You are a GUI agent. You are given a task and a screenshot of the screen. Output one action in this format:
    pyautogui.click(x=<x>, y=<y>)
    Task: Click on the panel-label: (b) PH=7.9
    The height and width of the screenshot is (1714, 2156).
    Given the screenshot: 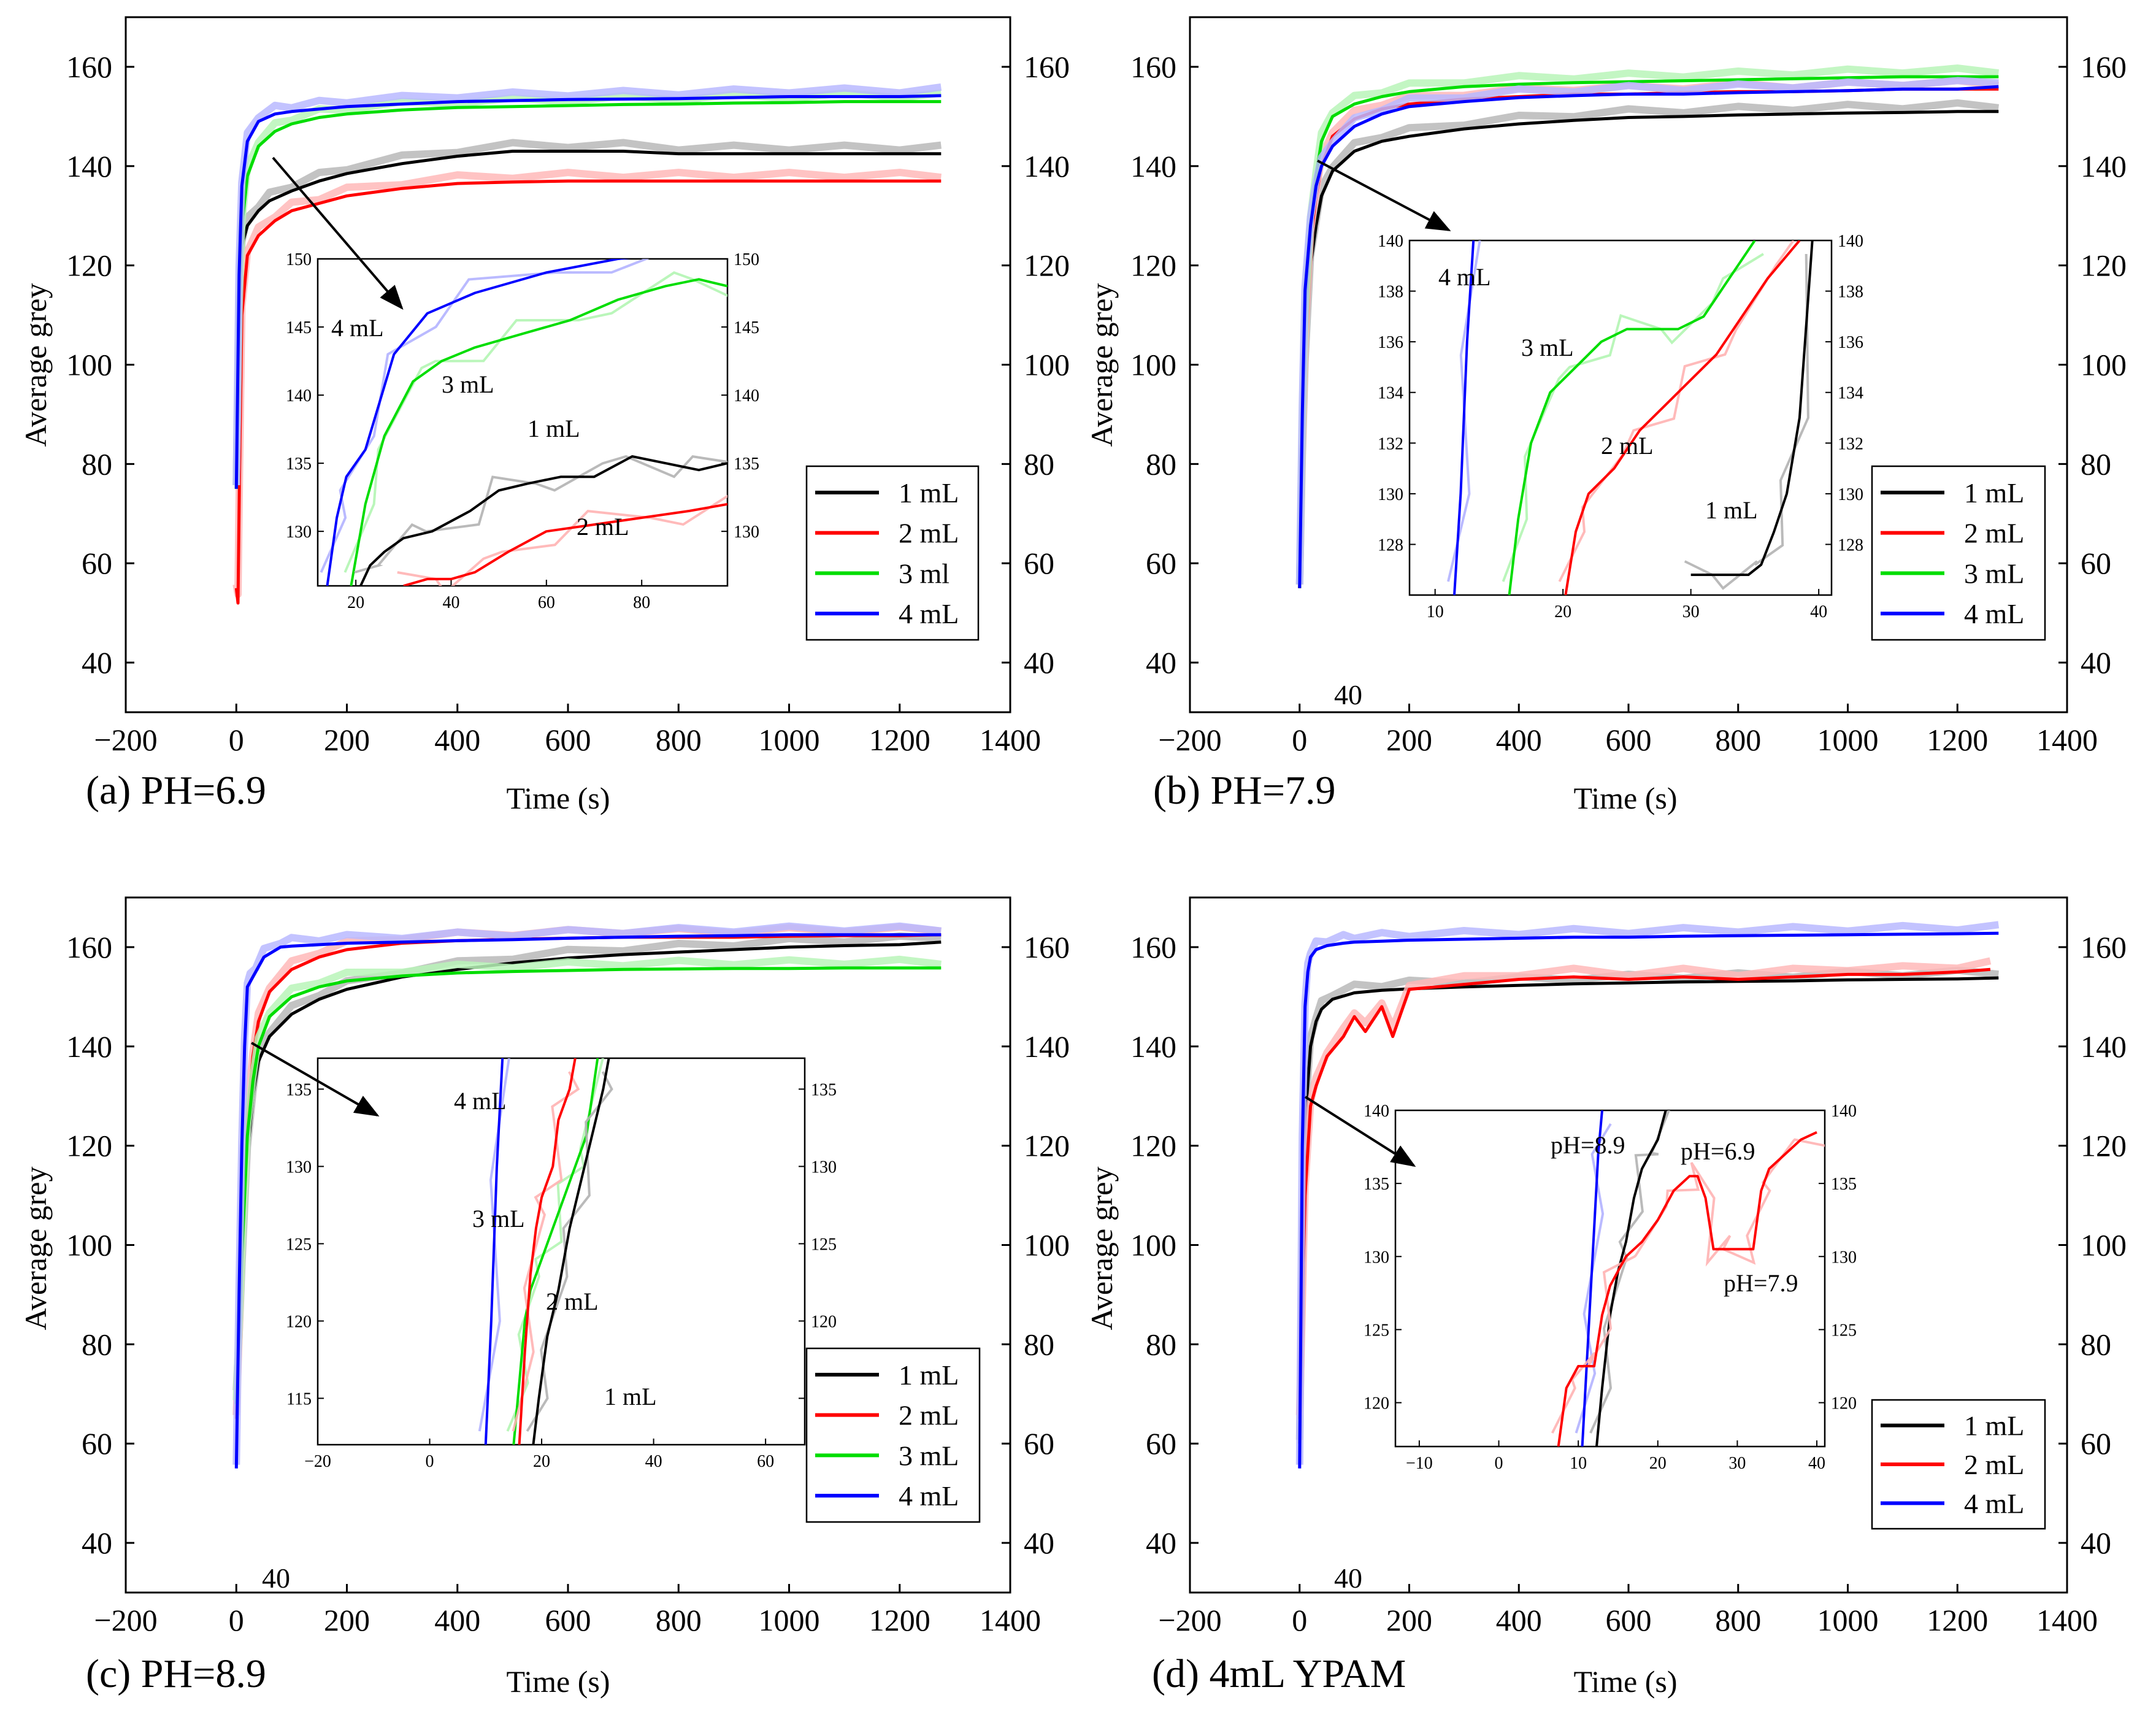 What is the action you would take?
    pyautogui.click(x=1245, y=790)
    